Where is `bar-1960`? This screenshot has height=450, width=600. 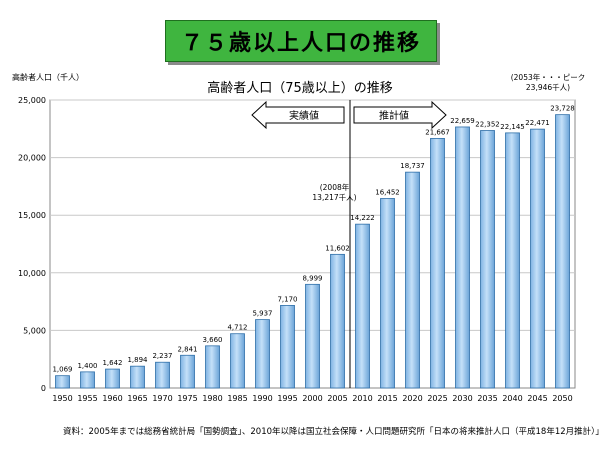
bar-1960 is located at coordinates (112, 378).